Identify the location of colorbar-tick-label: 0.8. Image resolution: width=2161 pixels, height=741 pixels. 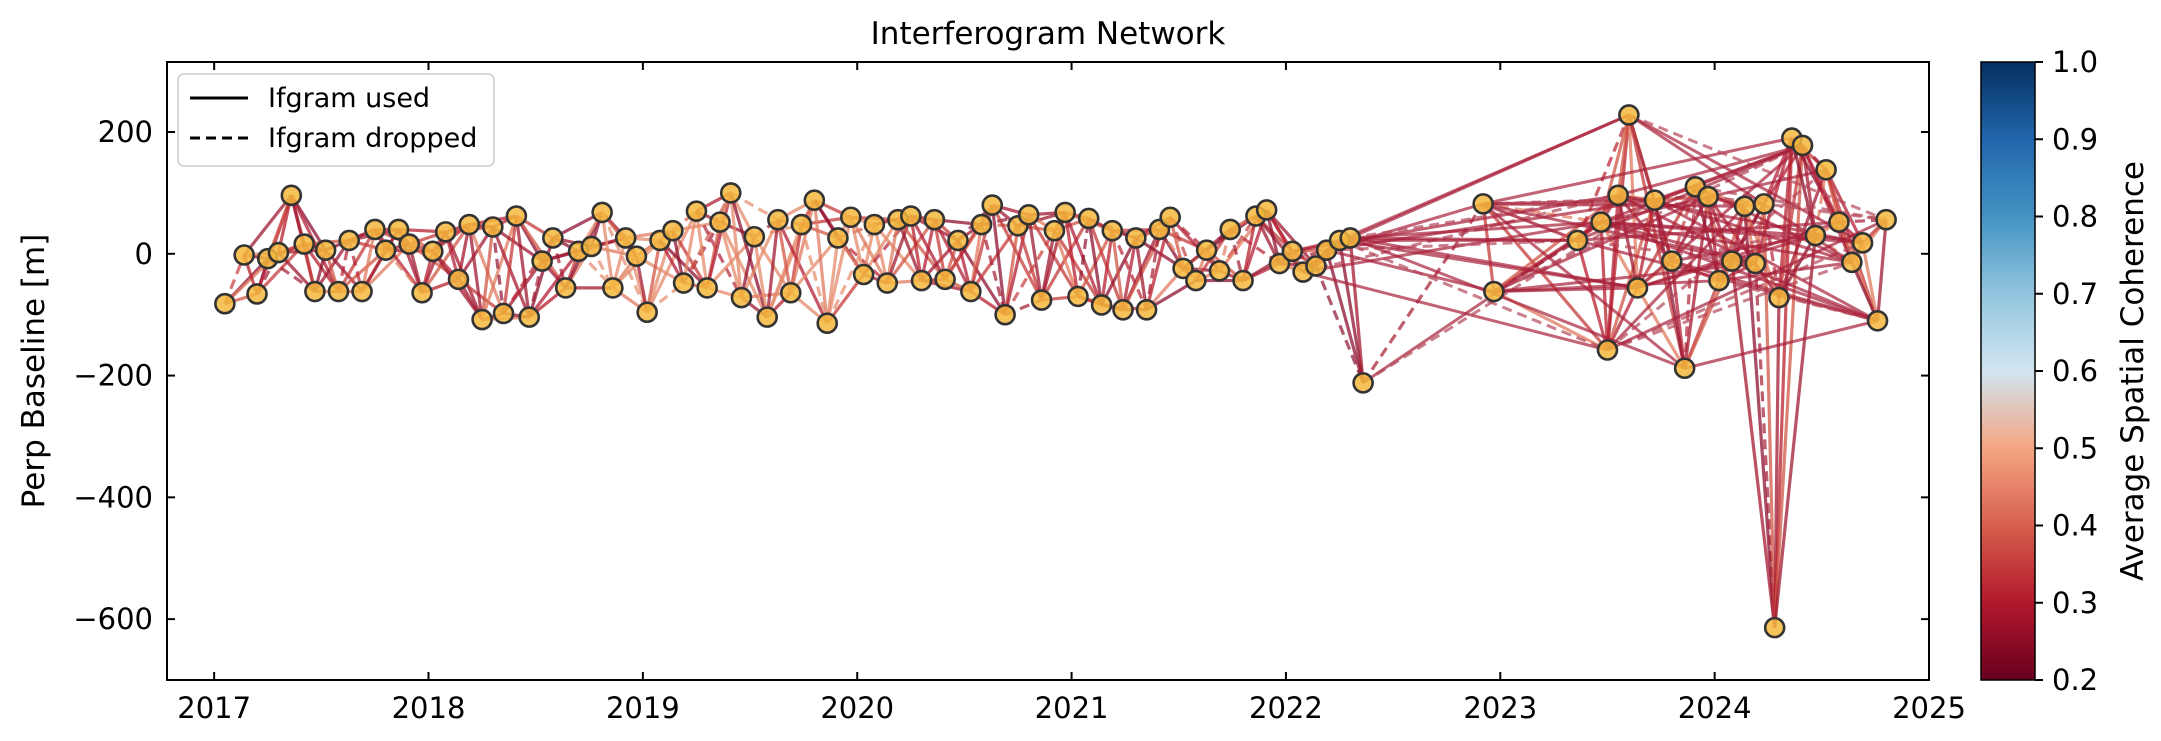
(2075, 217).